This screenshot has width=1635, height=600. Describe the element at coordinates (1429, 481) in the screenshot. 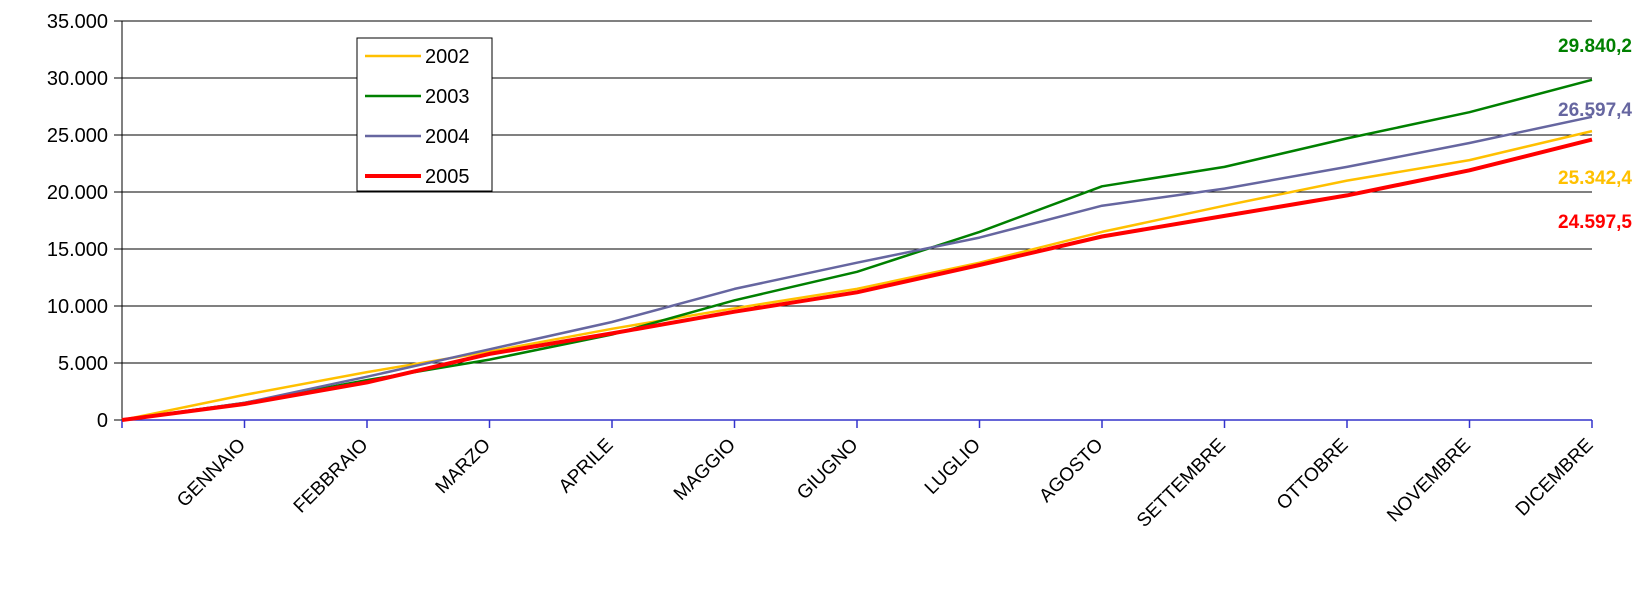

I see `x-tick-label: NOVEMBRE` at that location.